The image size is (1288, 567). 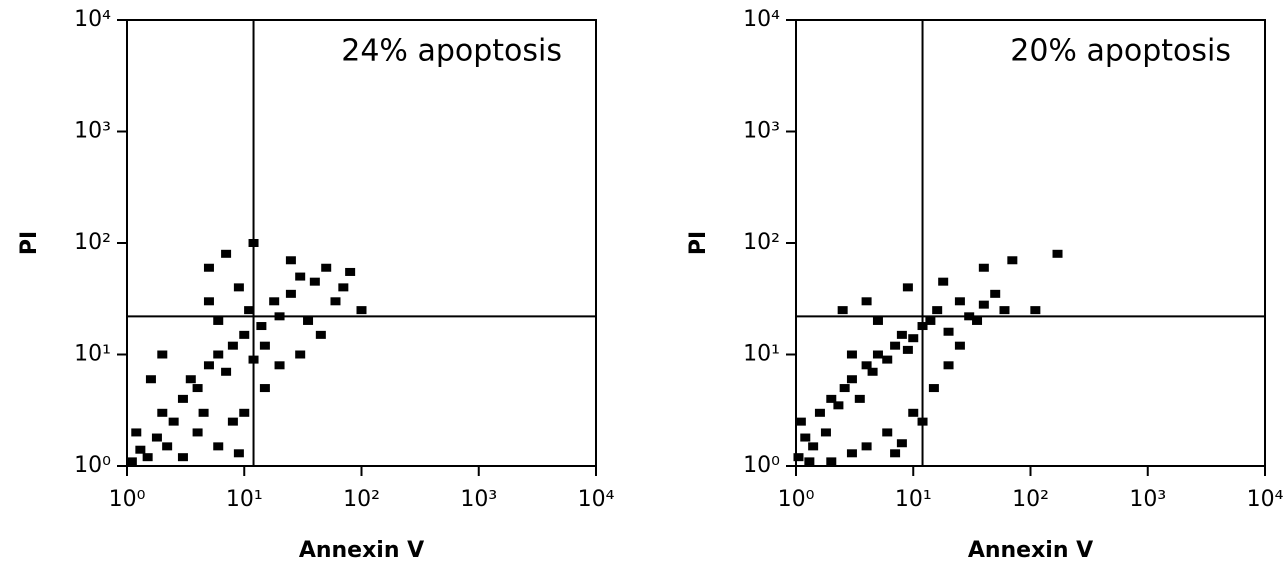 I want to click on x-tick-label: 10⁰, so click(x=796, y=499).